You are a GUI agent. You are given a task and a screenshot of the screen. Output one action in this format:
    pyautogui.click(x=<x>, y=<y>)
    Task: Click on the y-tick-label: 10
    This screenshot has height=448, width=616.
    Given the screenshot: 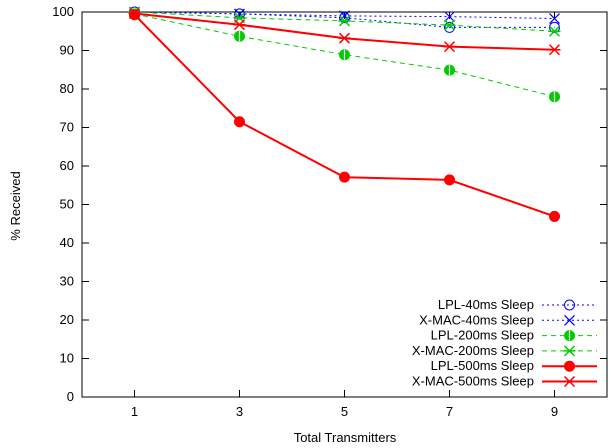 What is the action you would take?
    pyautogui.click(x=67, y=358)
    